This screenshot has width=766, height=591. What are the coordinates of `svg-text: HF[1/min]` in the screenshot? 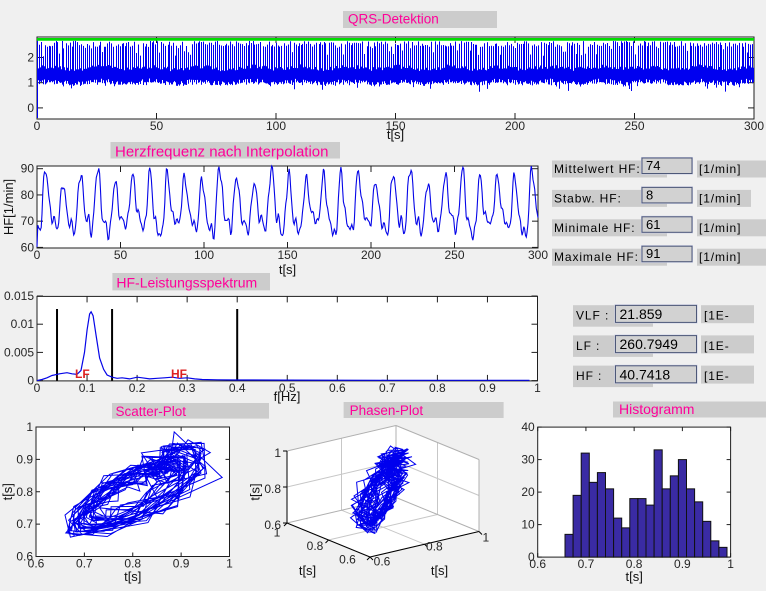 It's located at (8, 207).